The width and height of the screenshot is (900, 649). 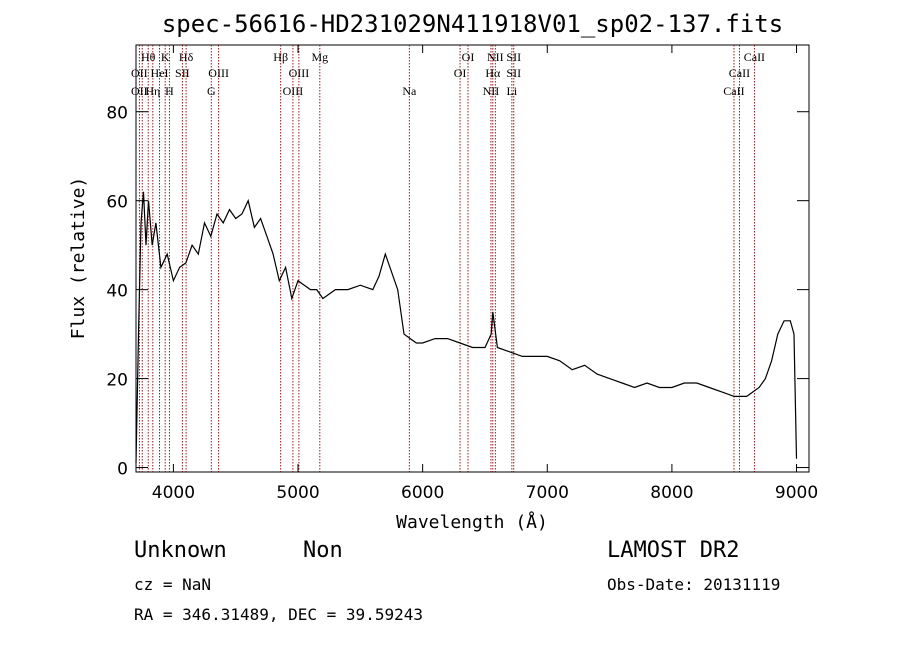 I want to click on marker-label-mid-19: Hα, so click(x=493, y=73).